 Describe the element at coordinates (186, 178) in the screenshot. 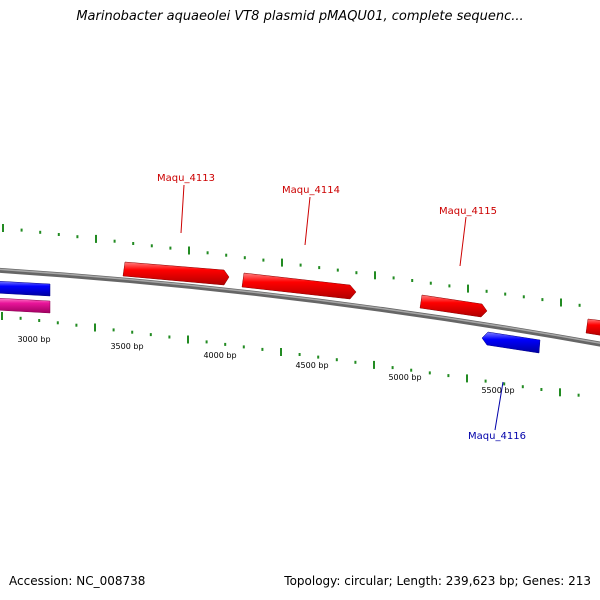

I see `gene-label-maqu-4113: Maqu_4113` at that location.